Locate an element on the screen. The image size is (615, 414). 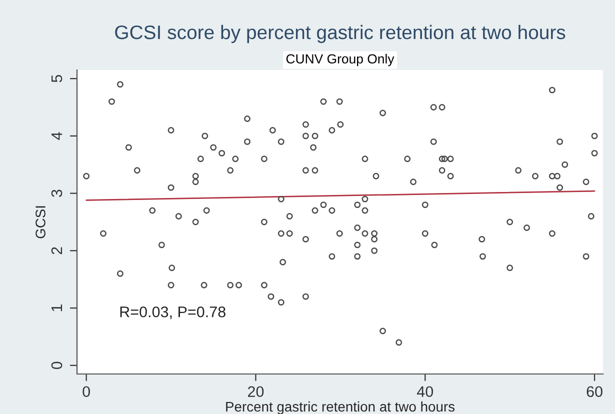
x-tick-label: 0 is located at coordinates (86, 392).